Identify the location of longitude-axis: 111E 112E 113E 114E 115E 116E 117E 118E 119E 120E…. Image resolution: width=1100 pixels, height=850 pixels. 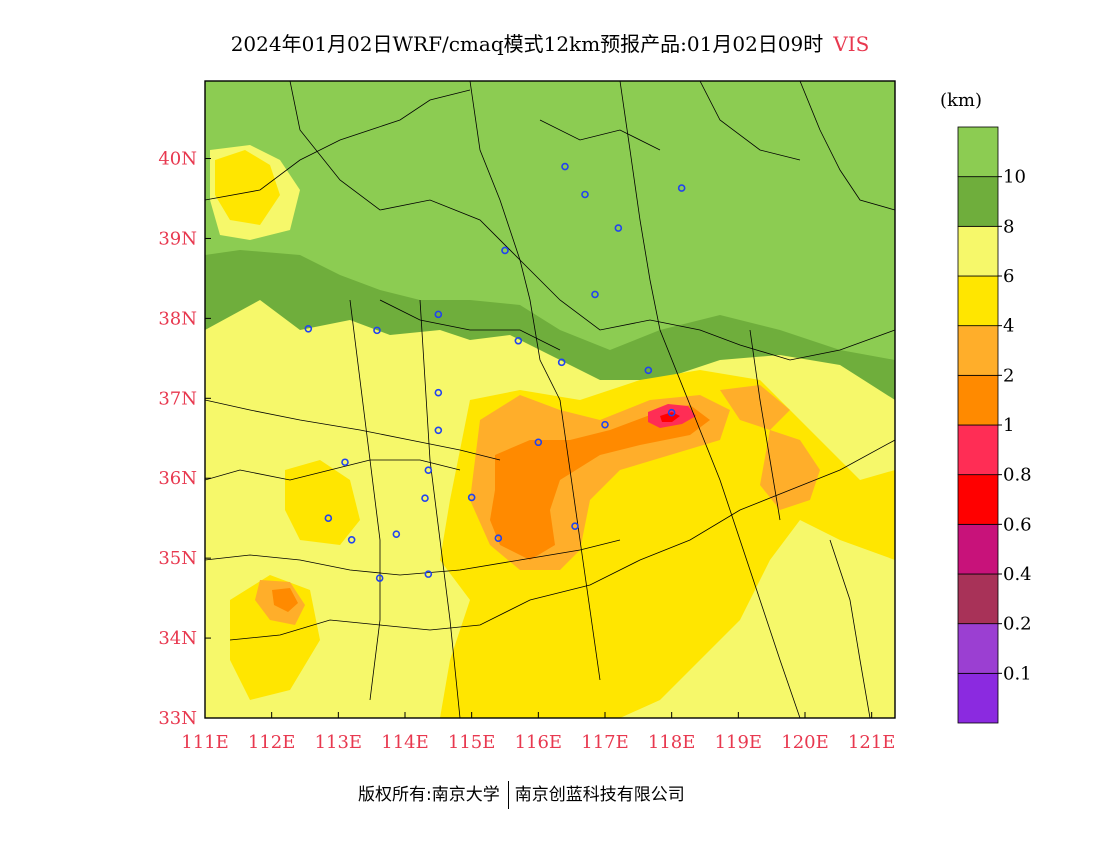
(538, 732).